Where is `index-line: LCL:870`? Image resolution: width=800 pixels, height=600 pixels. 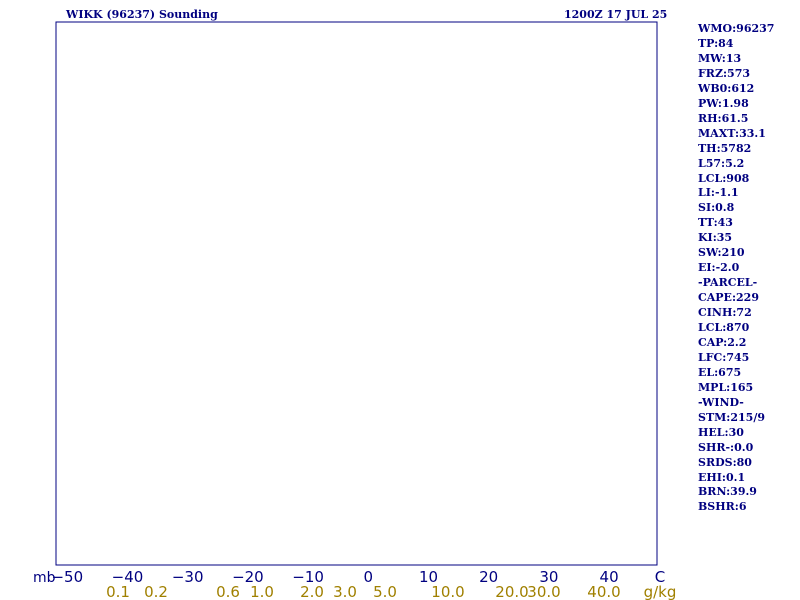 index-line: LCL:870 is located at coordinates (724, 327).